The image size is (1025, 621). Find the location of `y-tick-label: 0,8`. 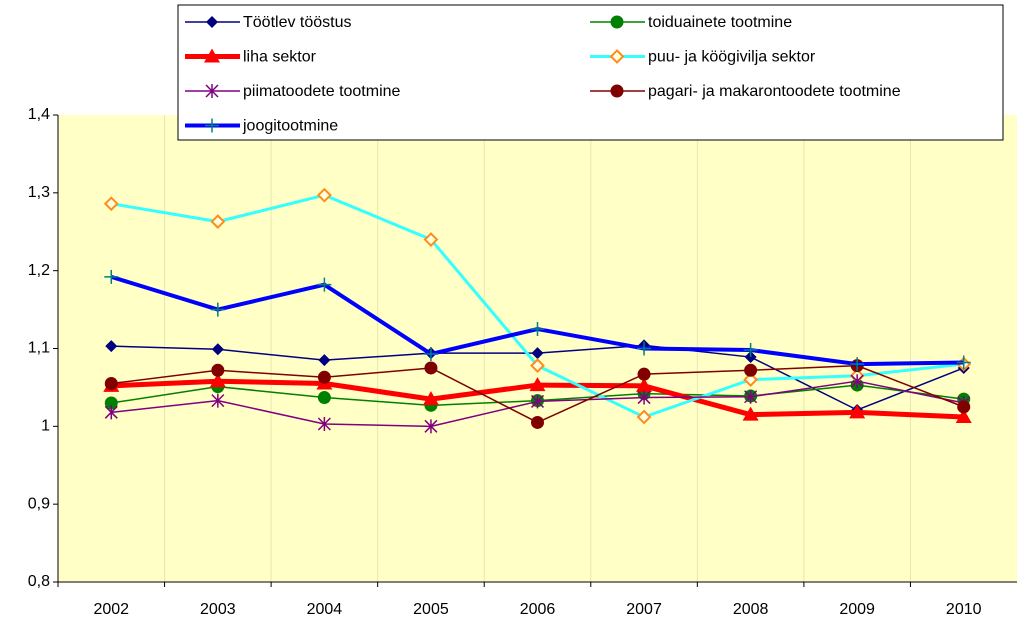

y-tick-label: 0,8 is located at coordinates (39, 581).